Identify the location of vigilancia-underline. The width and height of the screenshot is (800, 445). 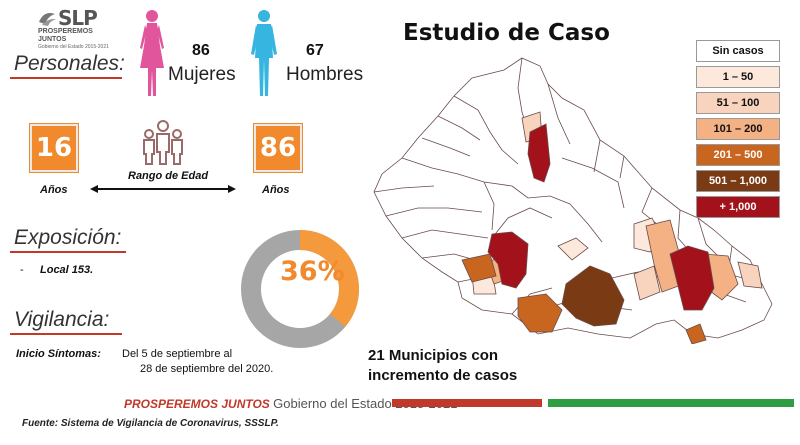
(66, 334).